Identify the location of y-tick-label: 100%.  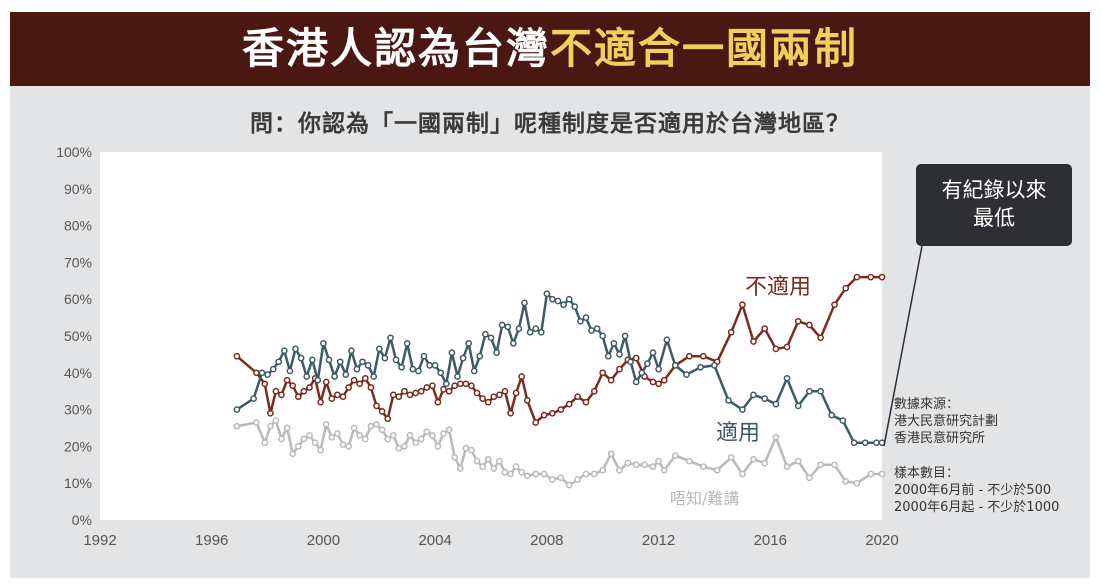
(74, 152).